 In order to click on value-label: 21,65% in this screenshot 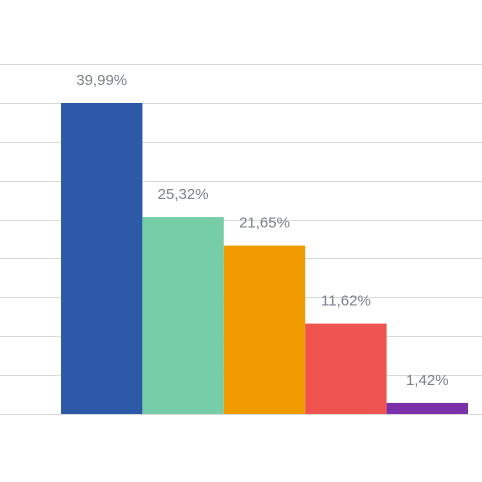, I will do `click(264, 223)`.